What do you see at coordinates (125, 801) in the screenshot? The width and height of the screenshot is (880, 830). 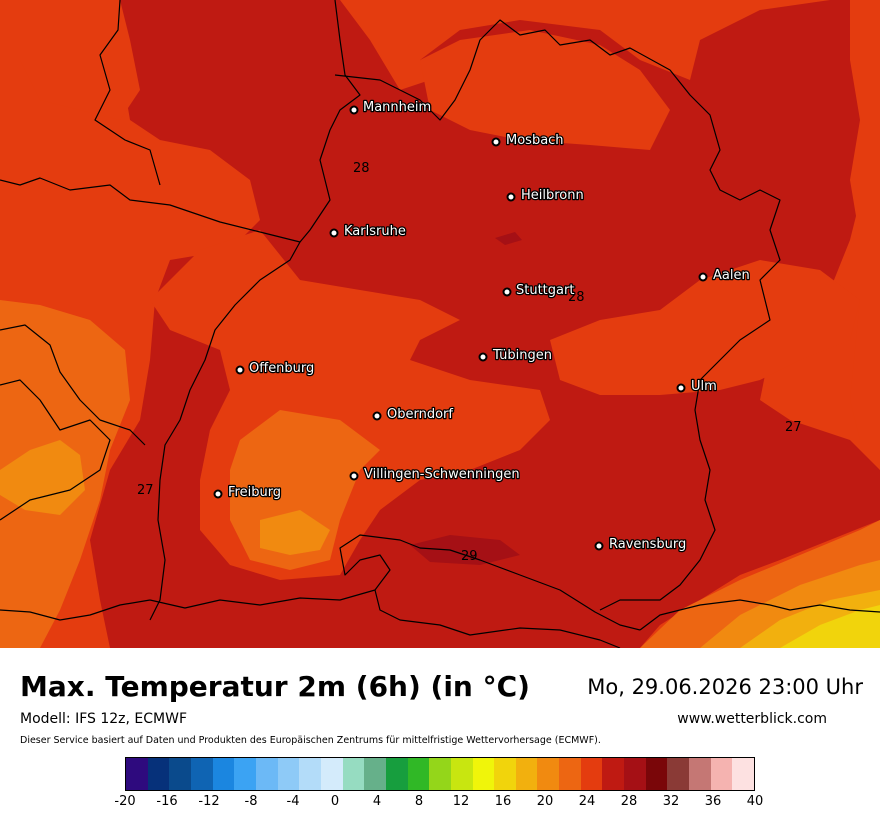 I see `color-scale-tick-label: -20` at bounding box center [125, 801].